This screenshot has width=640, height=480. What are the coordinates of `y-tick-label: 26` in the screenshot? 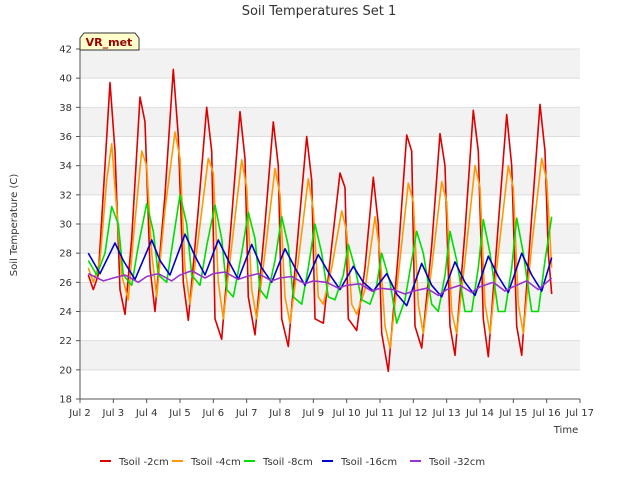 It's located at (65, 283).